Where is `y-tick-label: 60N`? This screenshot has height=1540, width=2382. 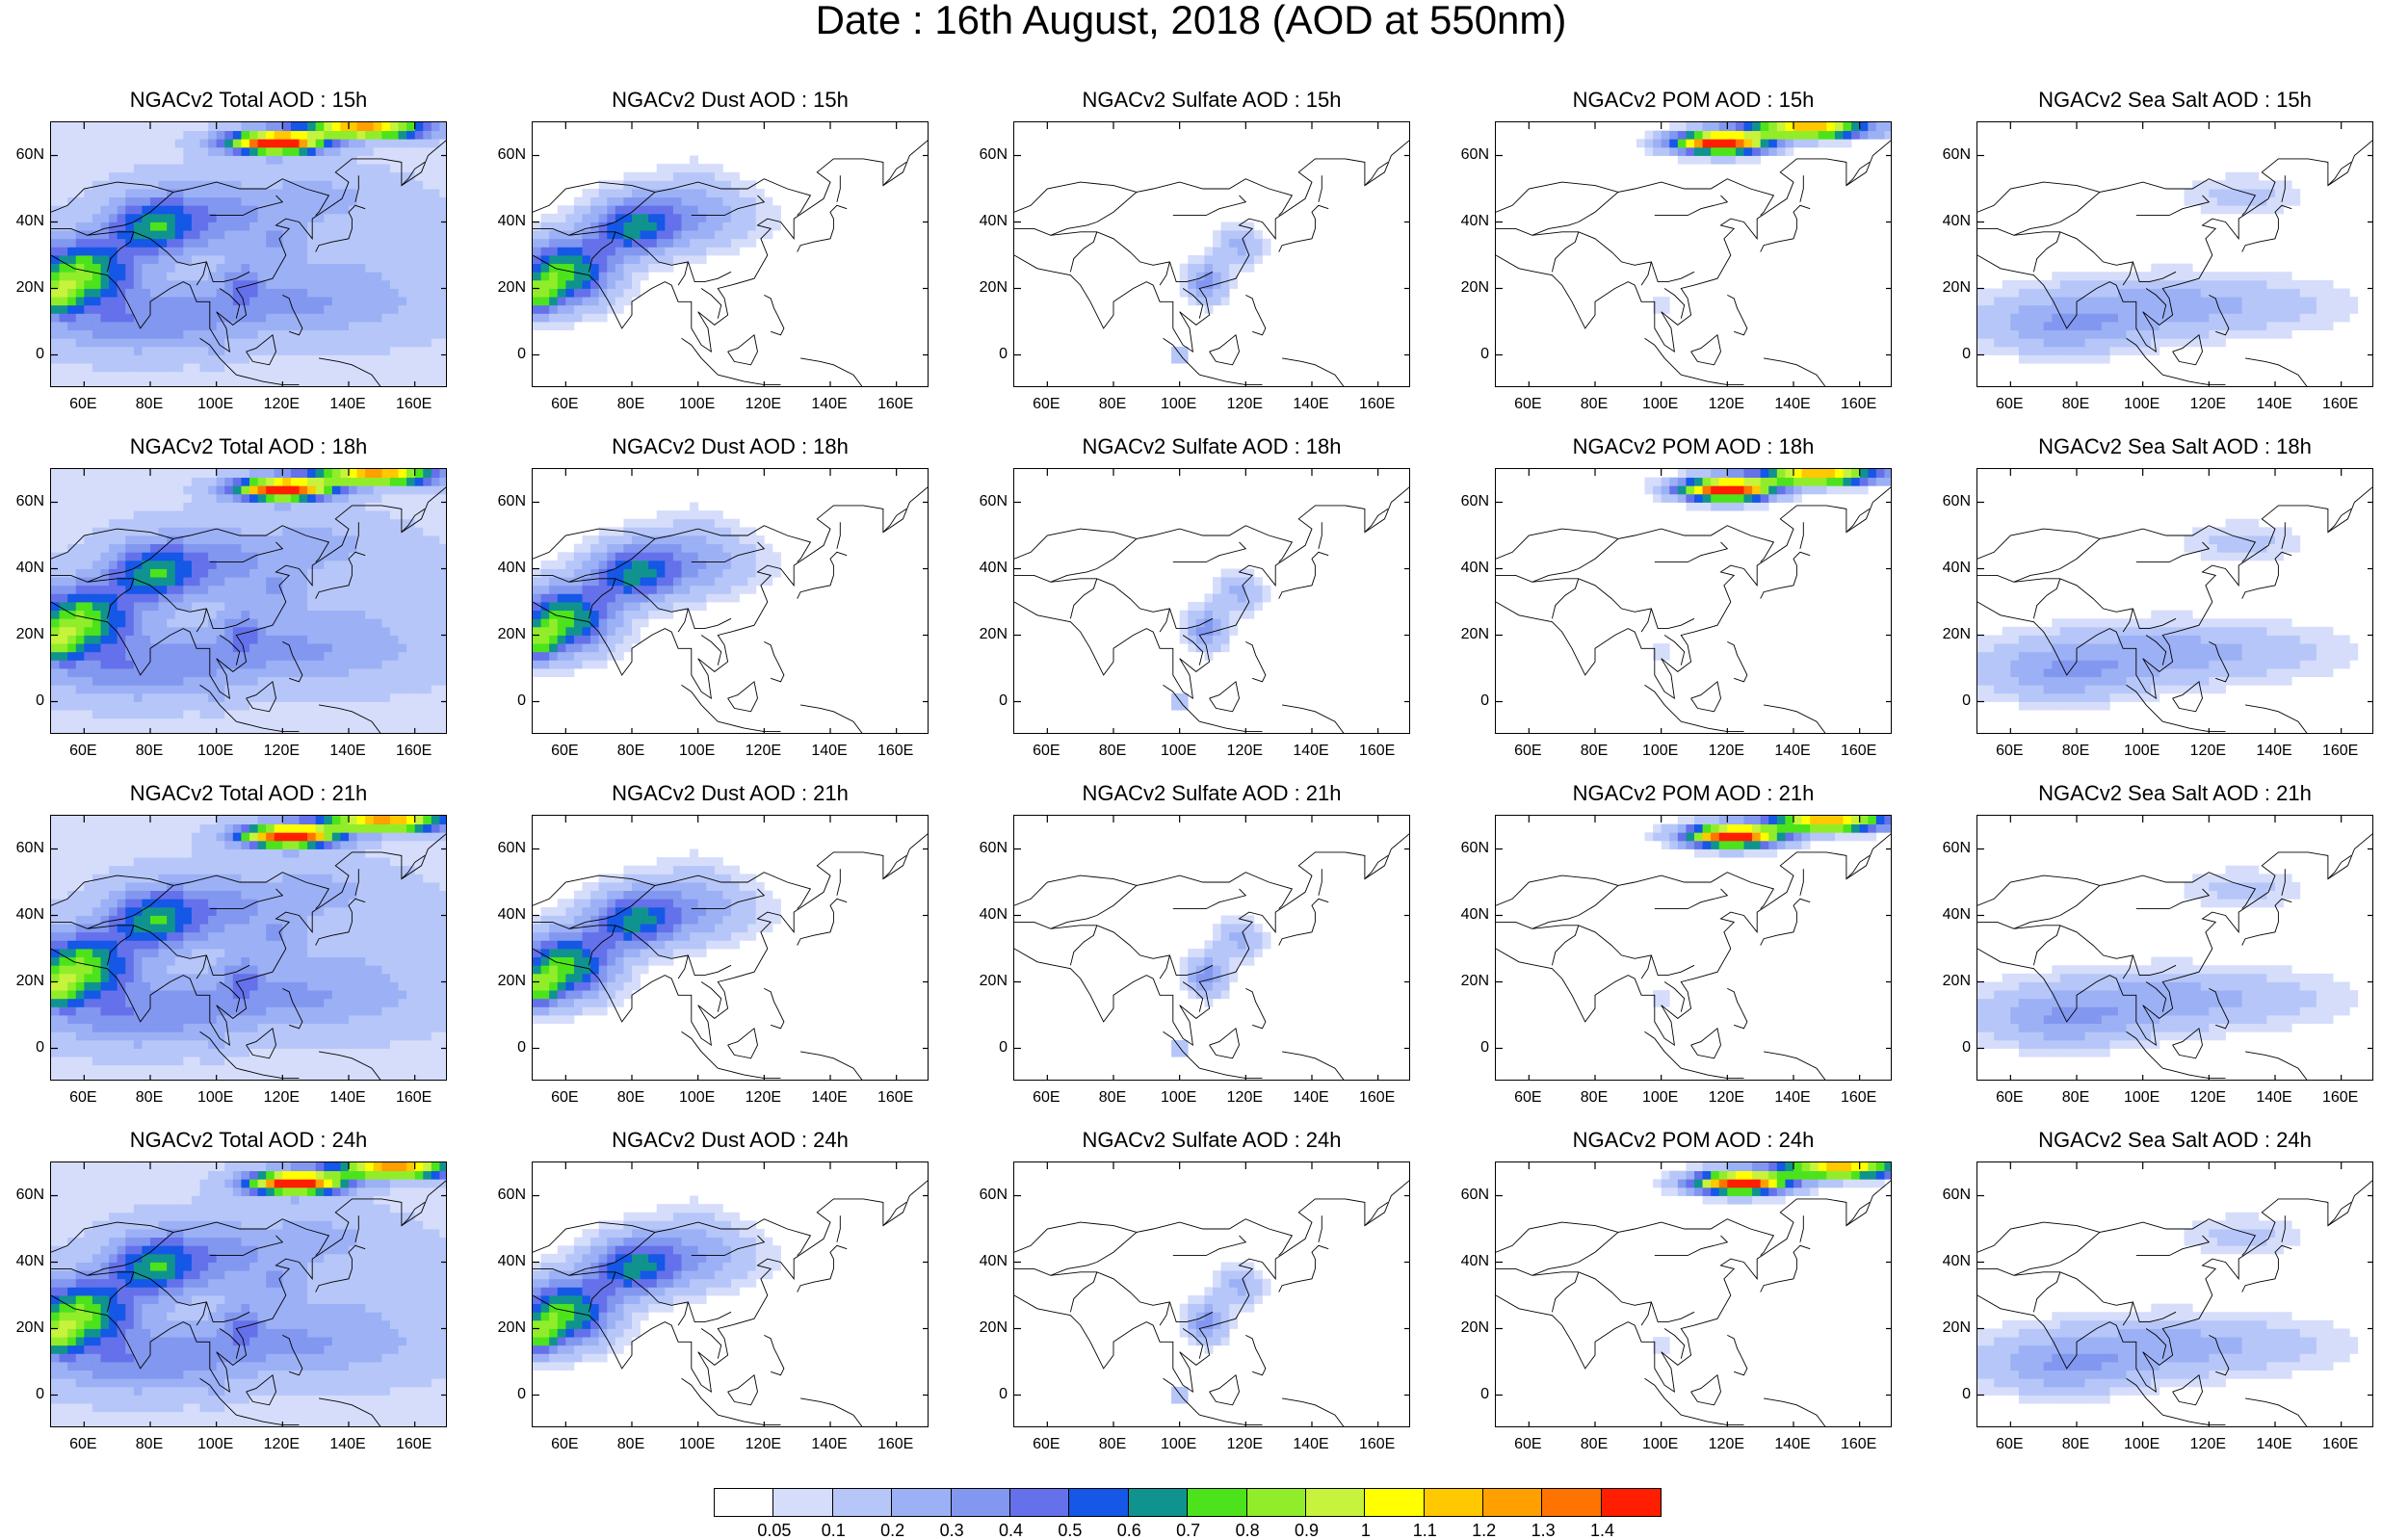
y-tick-label: 60N is located at coordinates (509, 501).